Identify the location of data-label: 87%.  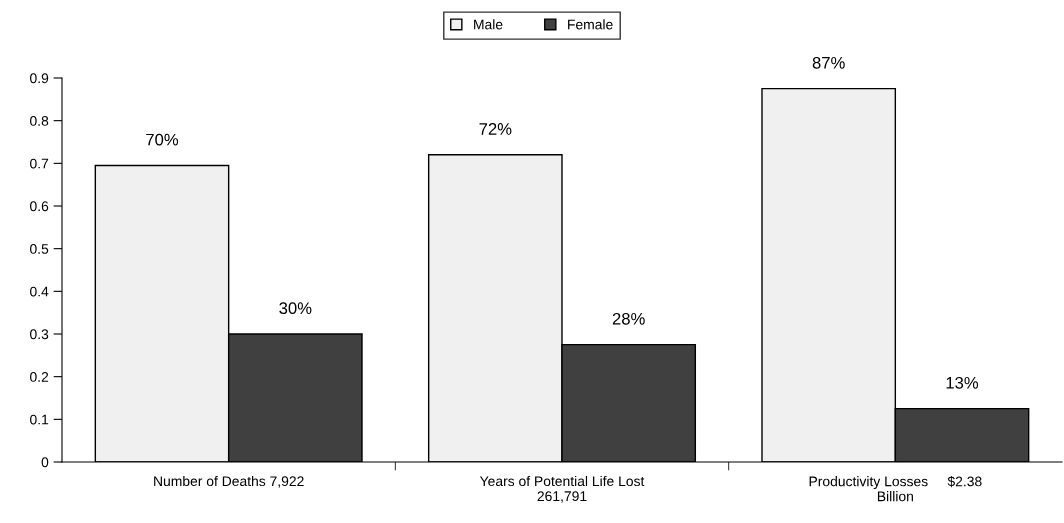
(828, 62).